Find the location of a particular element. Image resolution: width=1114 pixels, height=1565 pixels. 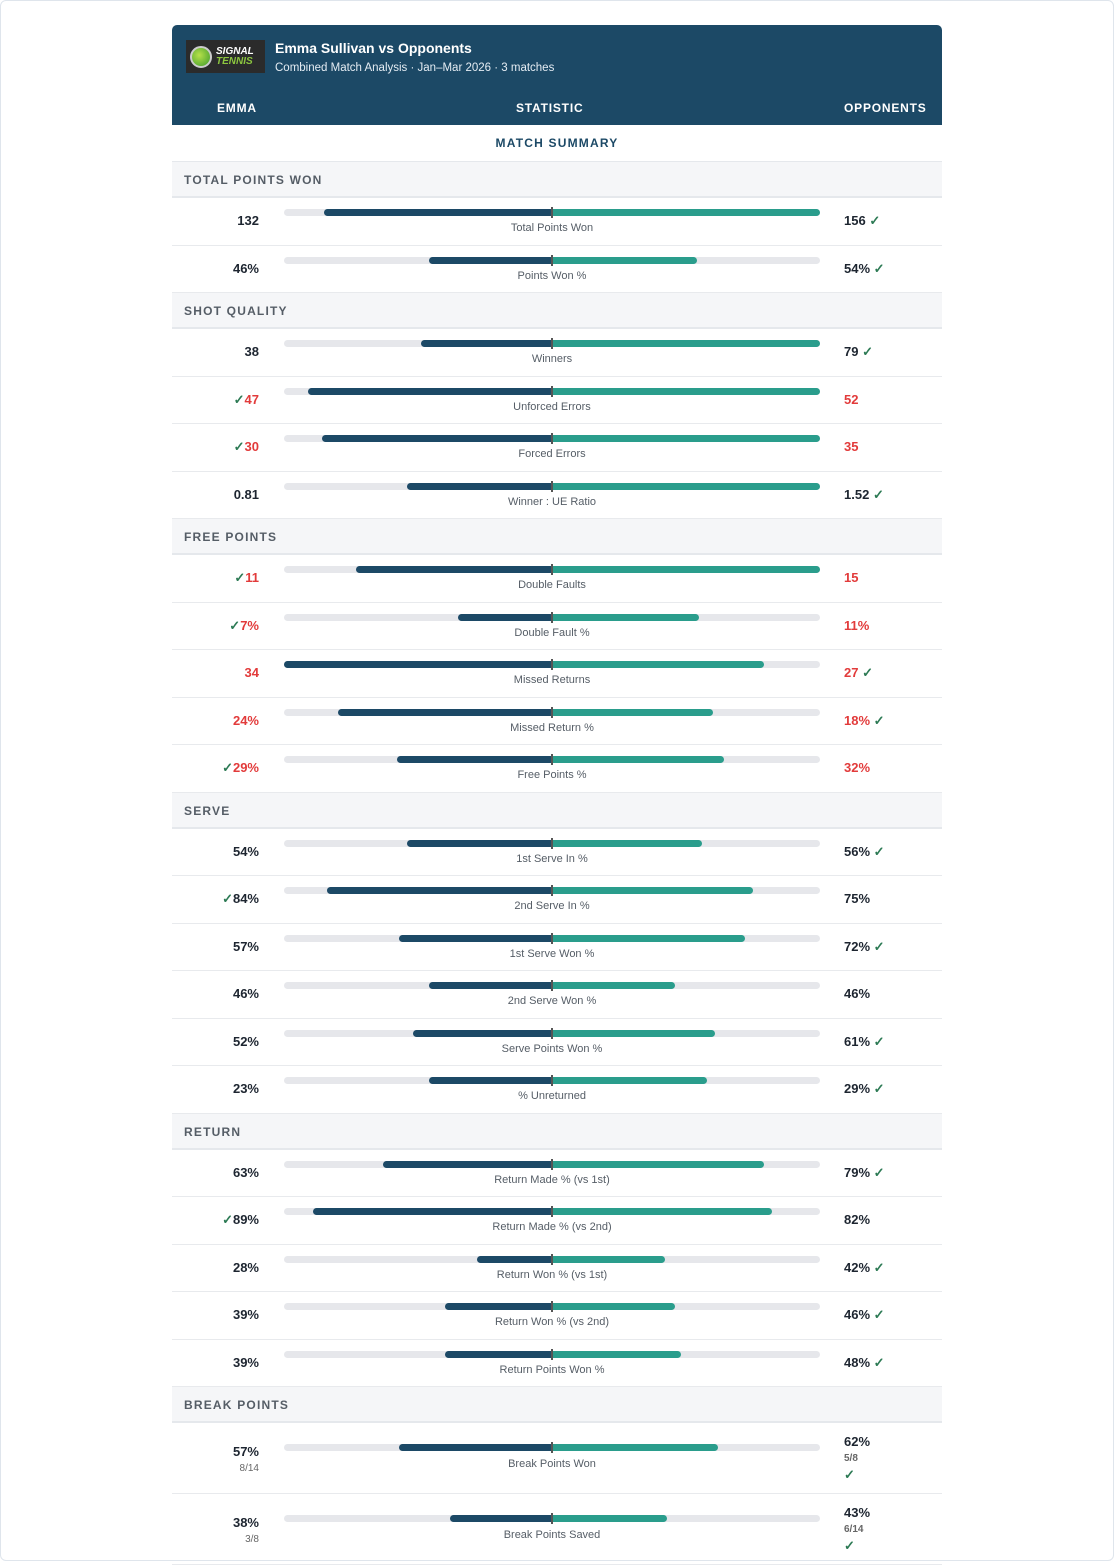

opponents-value-text: 35 is located at coordinates (851, 446).